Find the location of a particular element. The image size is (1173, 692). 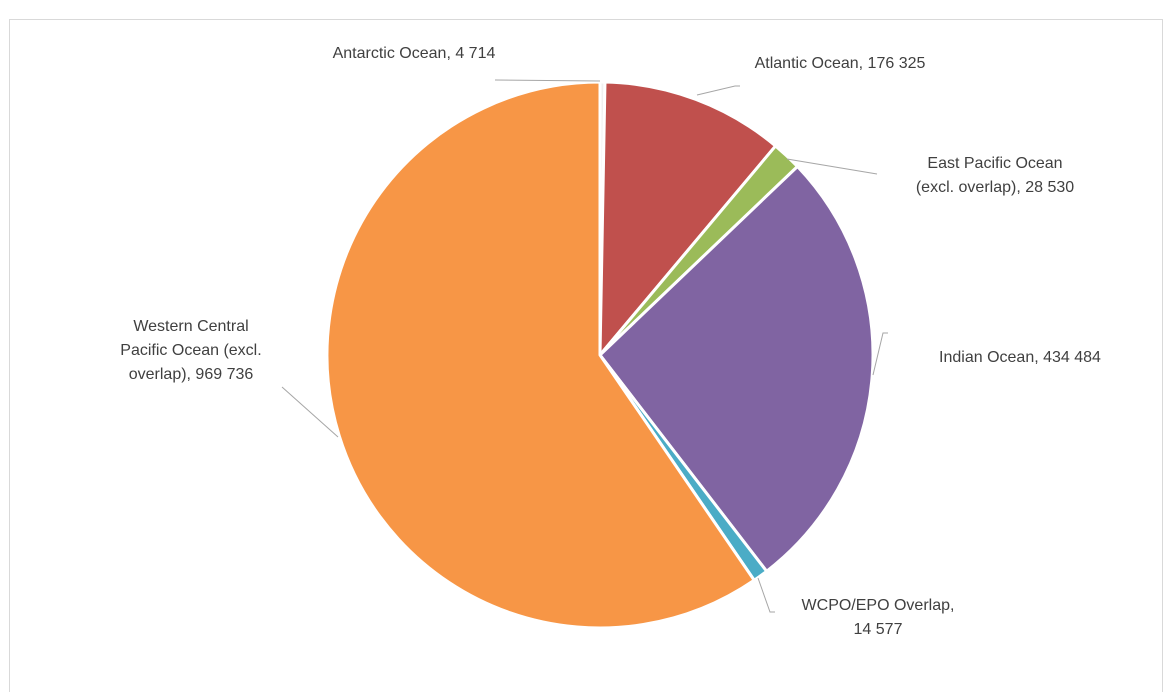

data-label-line: overlap), 969 736 is located at coordinates (191, 374).